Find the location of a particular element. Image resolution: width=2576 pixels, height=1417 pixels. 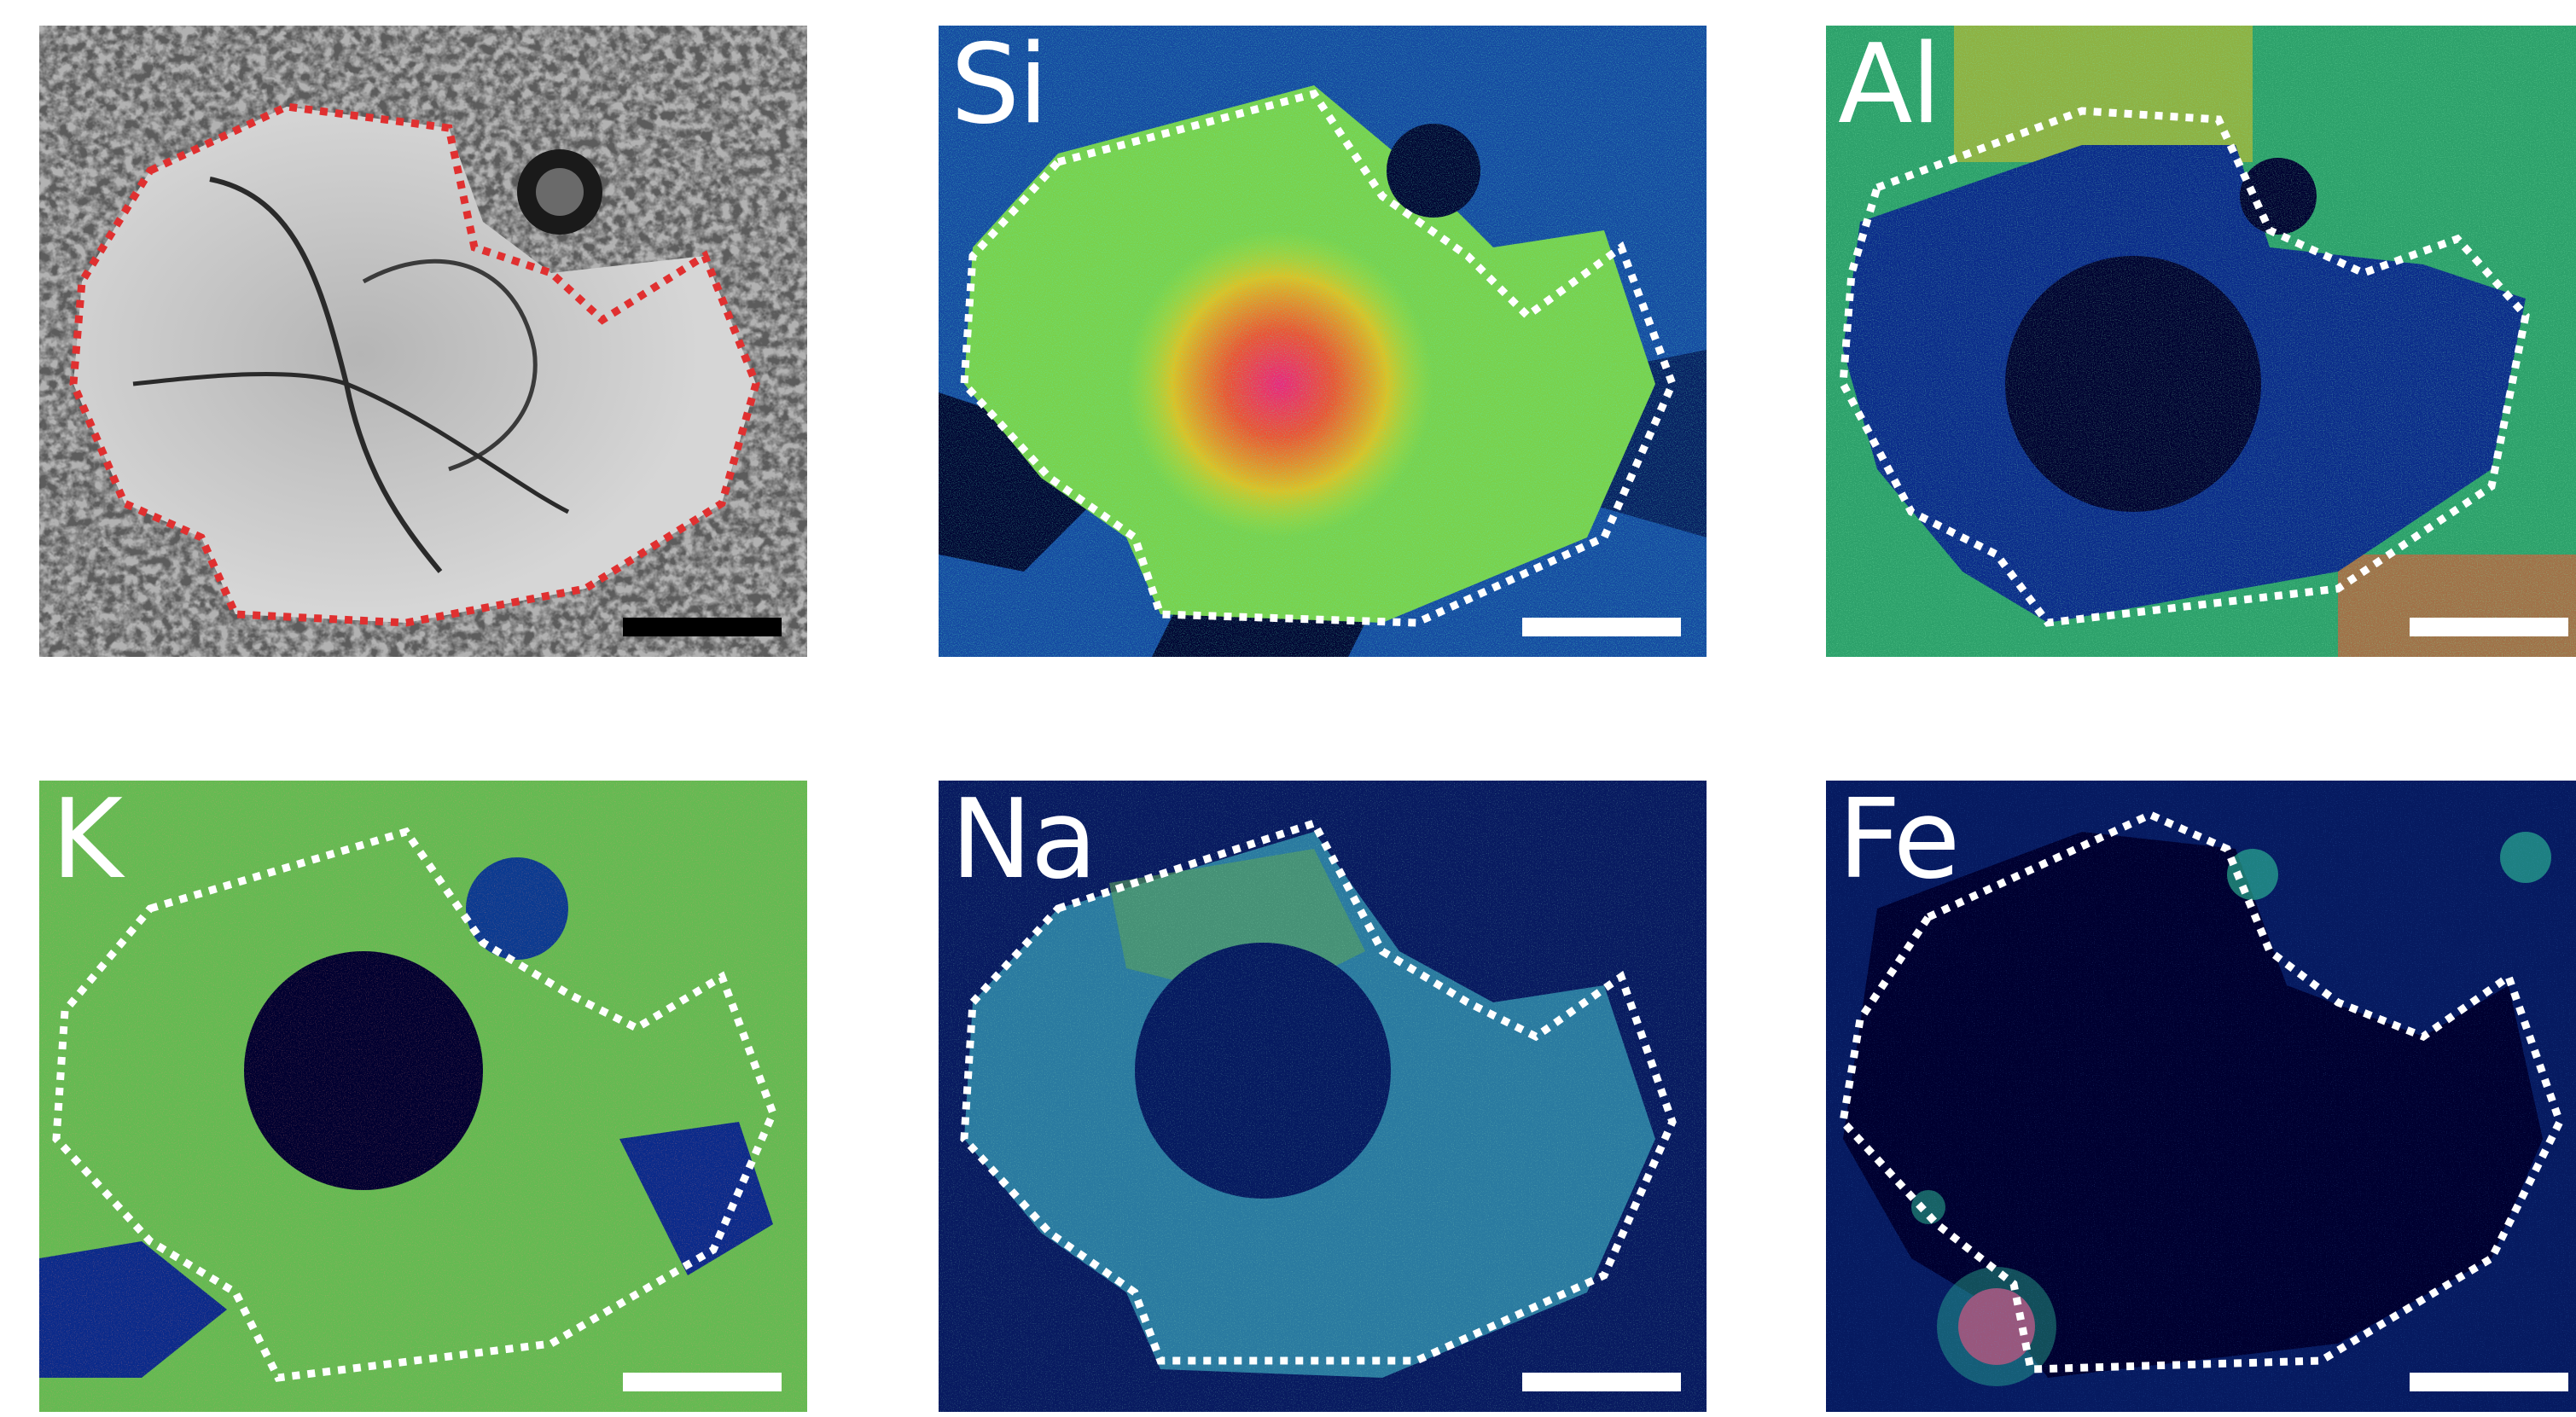

na-map-panel: Na is located at coordinates (1323, 1096).